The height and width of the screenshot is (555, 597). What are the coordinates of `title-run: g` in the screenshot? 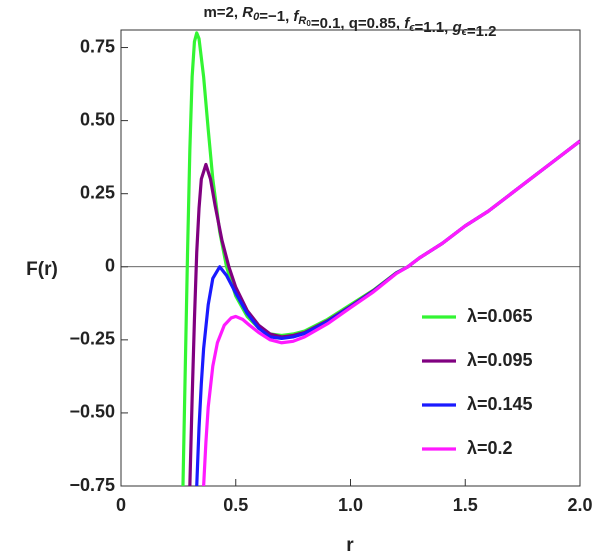 It's located at (456, 27).